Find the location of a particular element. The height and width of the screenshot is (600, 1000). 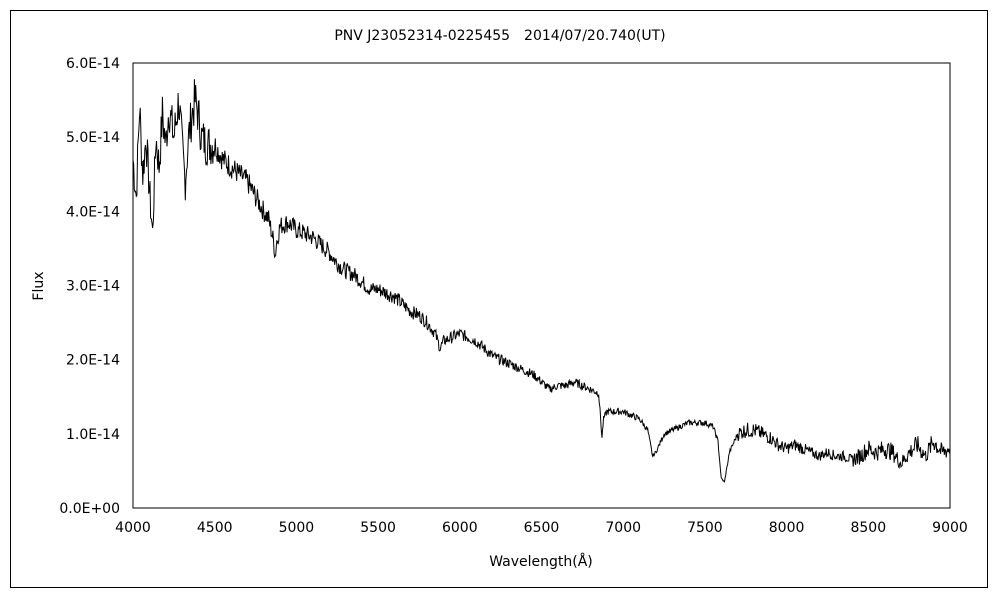

y-tick-label: 3.0E-14 is located at coordinates (93, 287).